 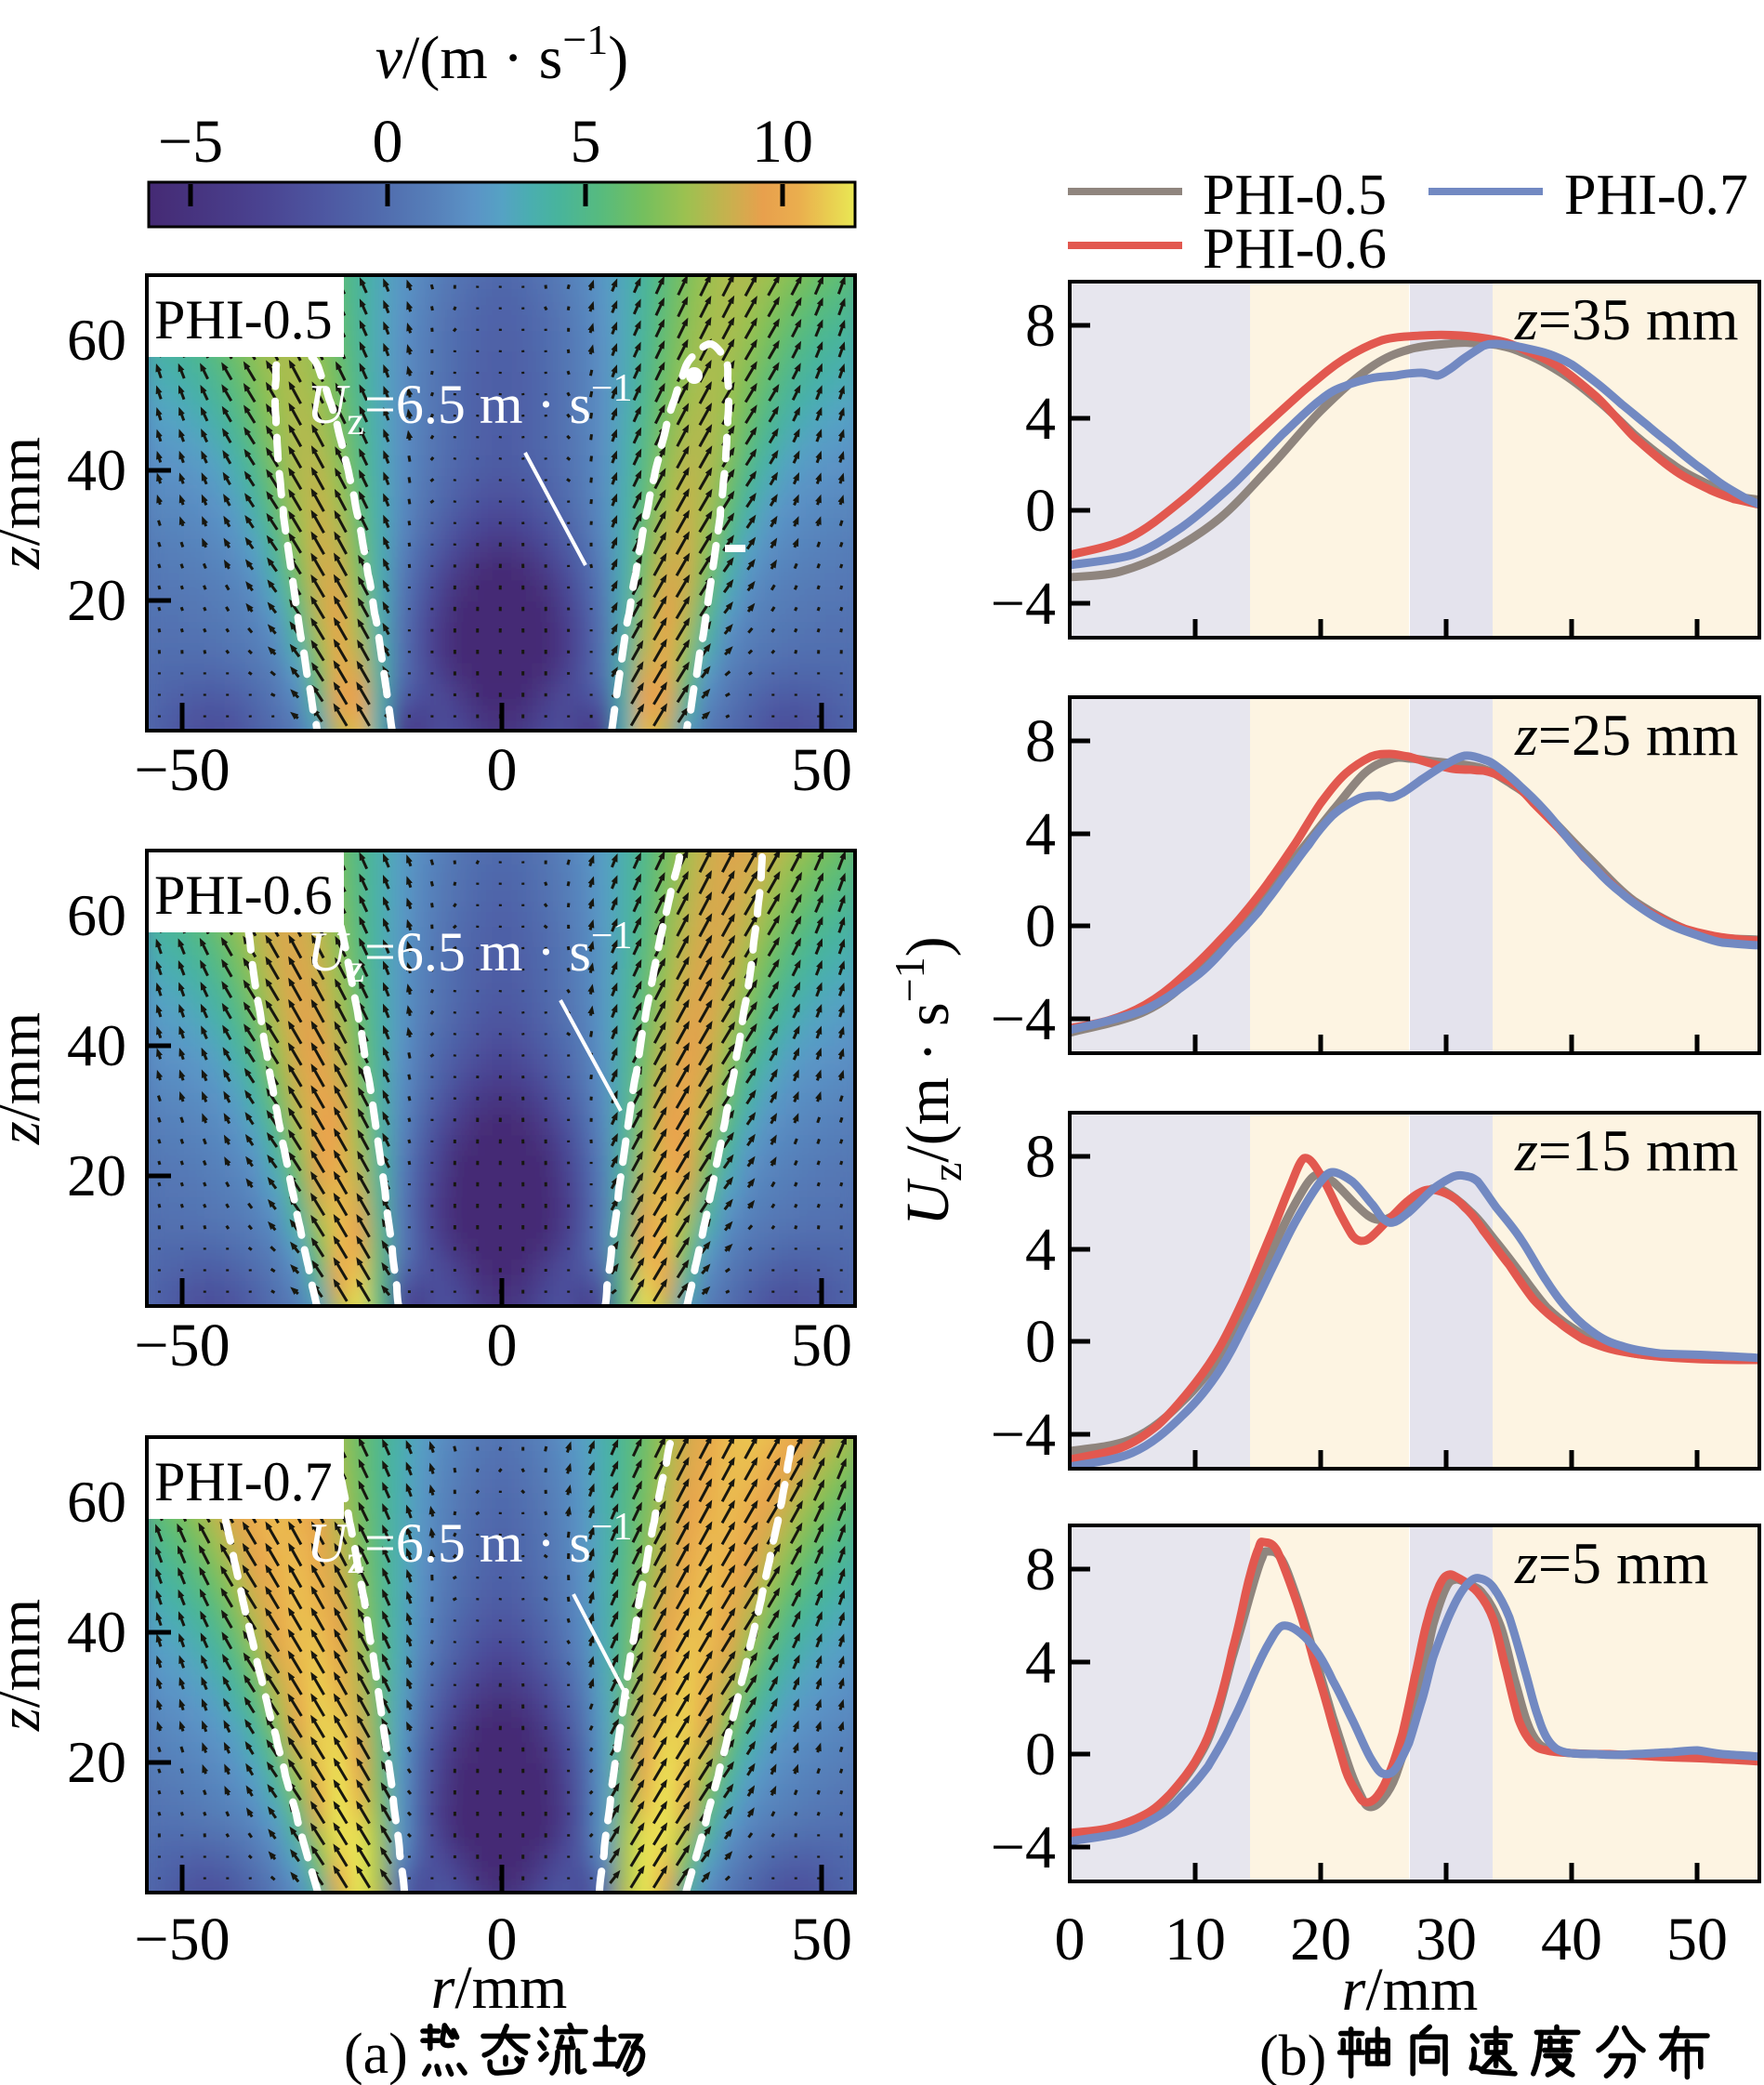 I want to click on svg-text: PHI-0.5, so click(x=243, y=320).